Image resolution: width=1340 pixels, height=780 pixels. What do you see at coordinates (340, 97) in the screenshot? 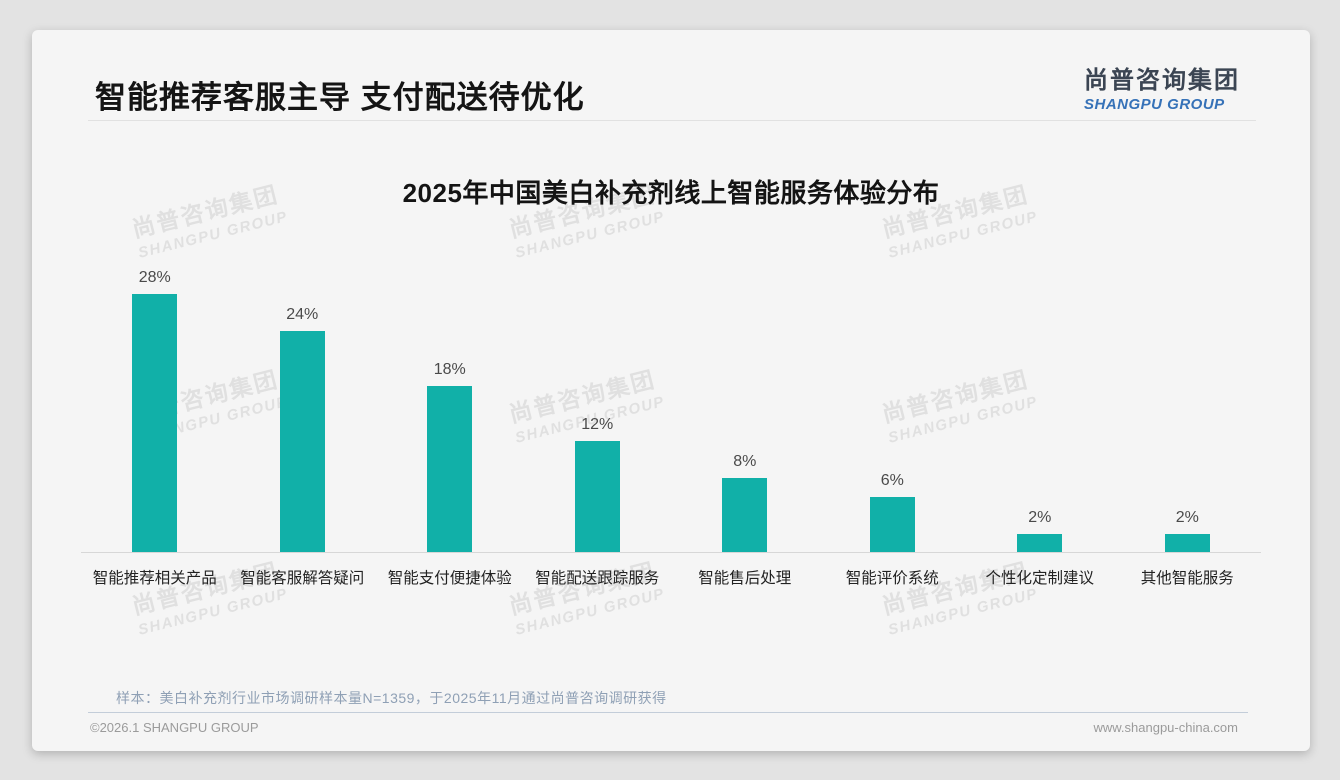
I see `page-title: 智能推荐客服主导 支付配送待优化` at bounding box center [340, 97].